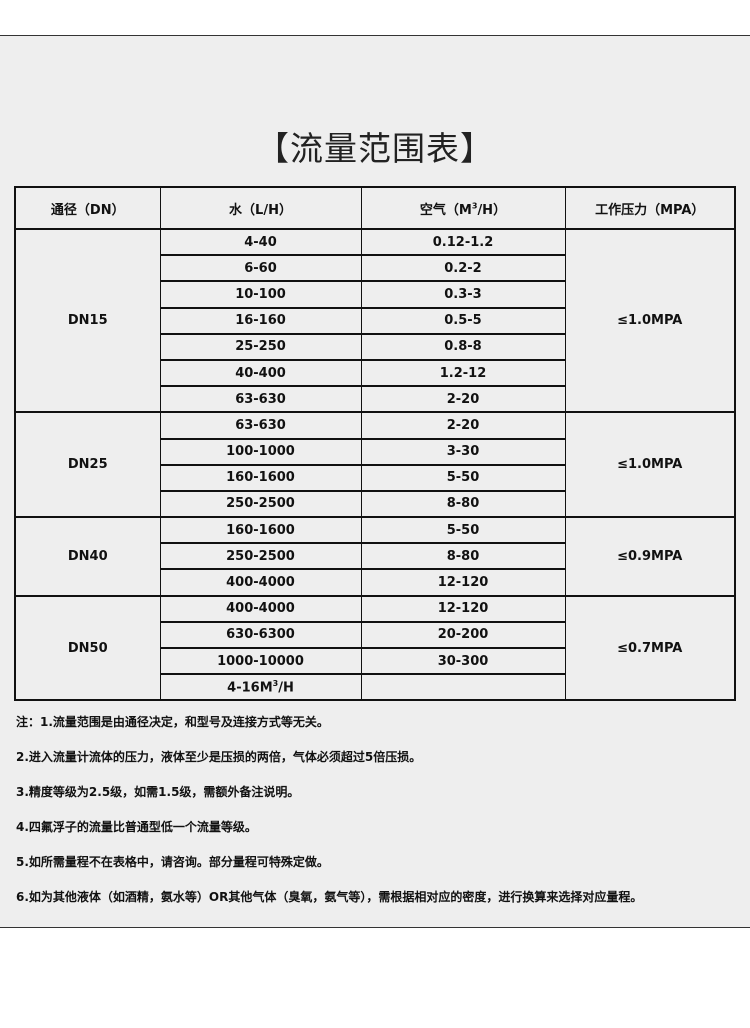 Image resolution: width=750 pixels, height=1028 pixels. I want to click on dn-cell: DN25, so click(87, 464).